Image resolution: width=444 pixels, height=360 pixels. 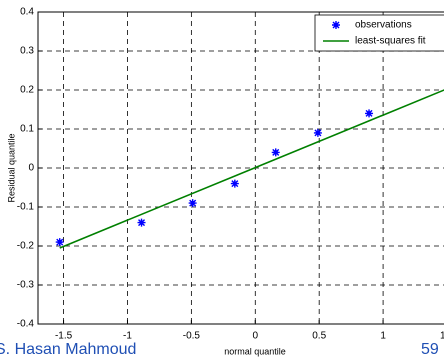 I want to click on x-axis-label: normal quantile, so click(x=255, y=351).